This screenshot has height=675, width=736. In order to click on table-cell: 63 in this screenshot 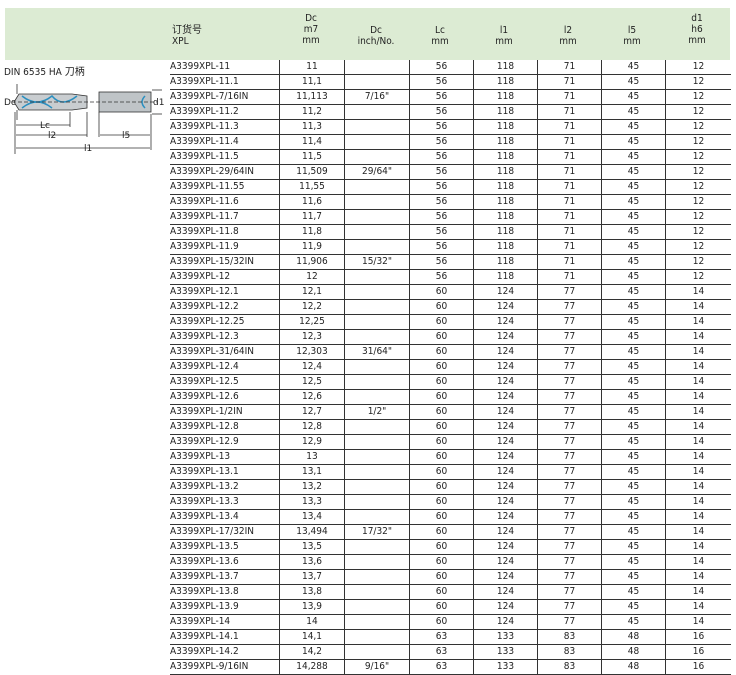, I will do `click(441, 652)`.